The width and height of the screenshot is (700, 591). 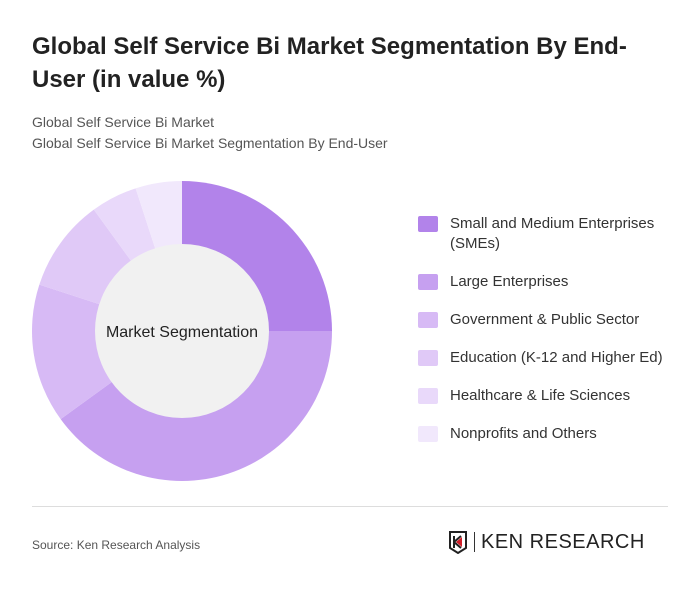 What do you see at coordinates (458, 542) in the screenshot?
I see `ken-logo-icon` at bounding box center [458, 542].